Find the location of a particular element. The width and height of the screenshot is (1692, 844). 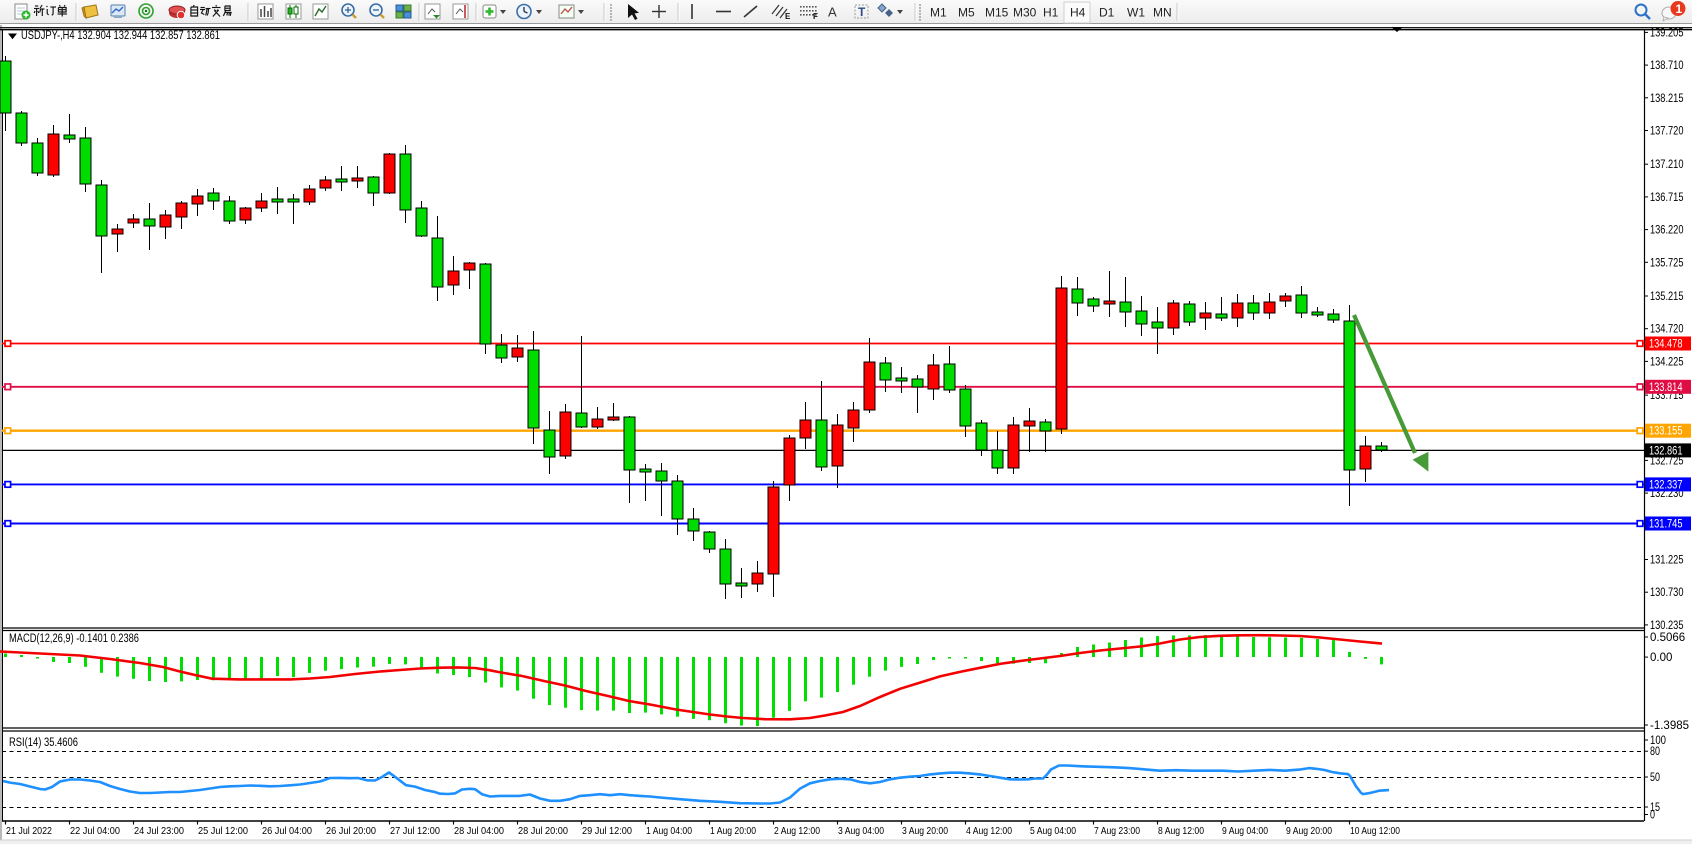

svg-text: 1 Aug 04:00 is located at coordinates (669, 831).